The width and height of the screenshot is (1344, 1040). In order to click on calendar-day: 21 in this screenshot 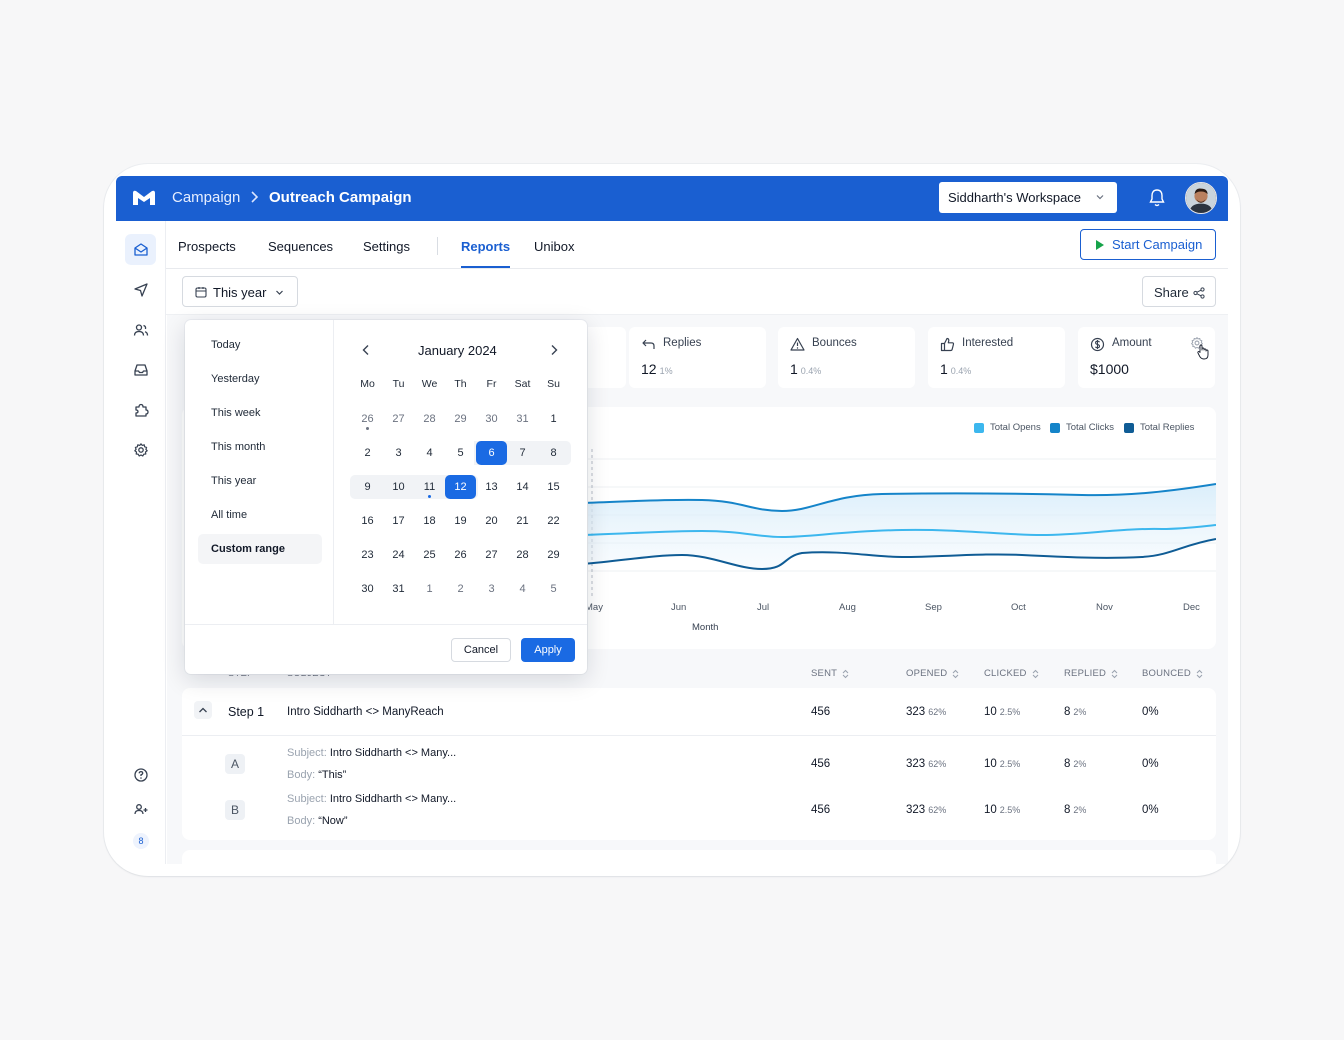, I will do `click(522, 521)`.